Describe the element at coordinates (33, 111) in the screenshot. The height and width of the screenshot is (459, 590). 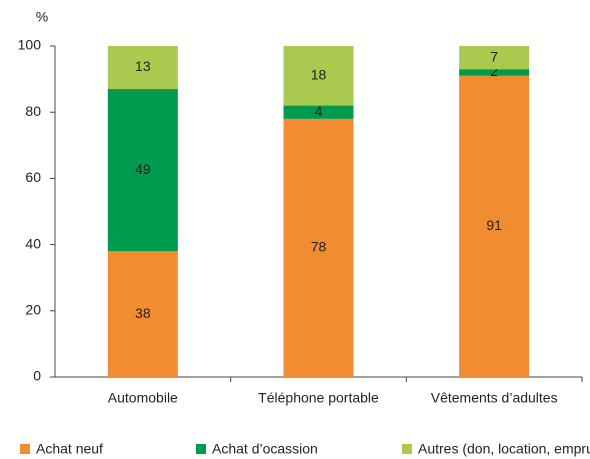
I see `y-tick-label: 80` at that location.